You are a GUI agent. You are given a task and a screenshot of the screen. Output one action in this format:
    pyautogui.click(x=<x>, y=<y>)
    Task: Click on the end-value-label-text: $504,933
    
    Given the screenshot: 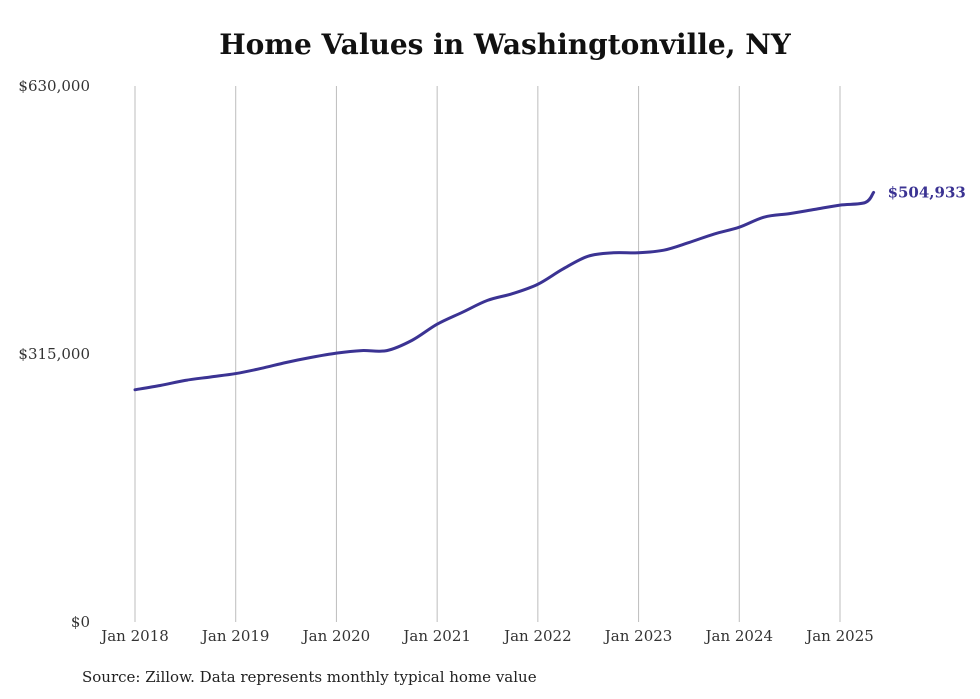 What is the action you would take?
    pyautogui.click(x=927, y=192)
    